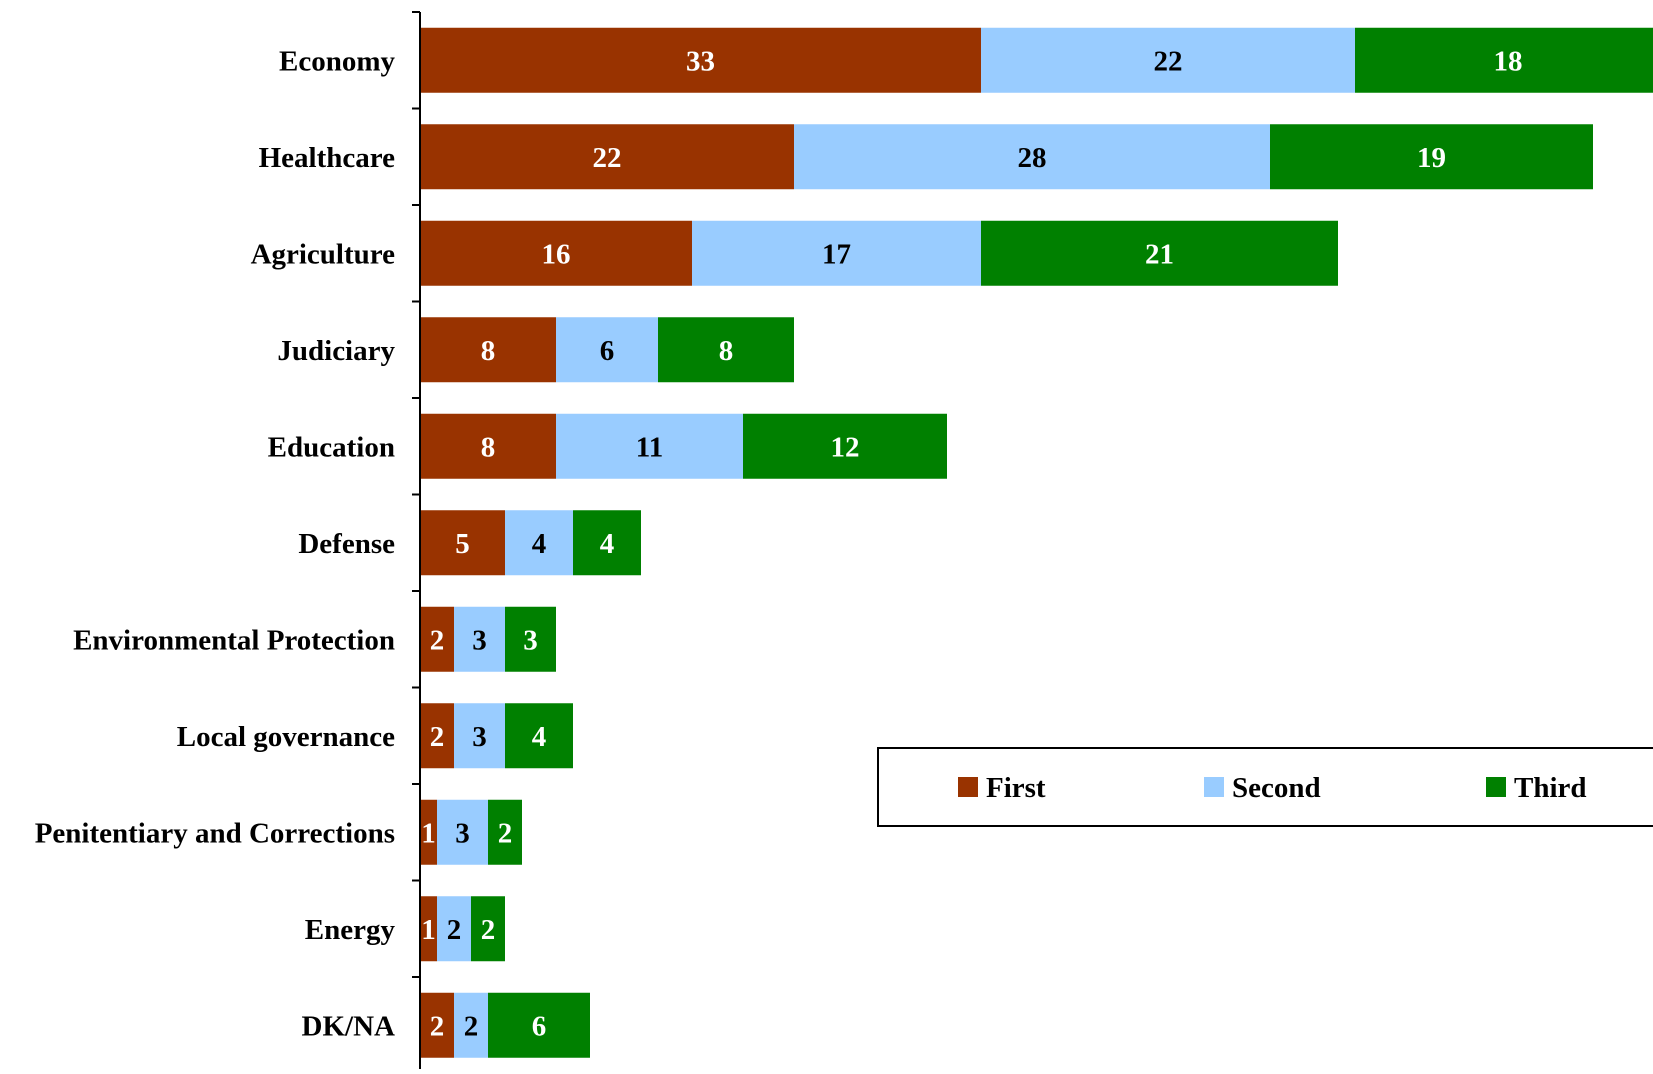 This screenshot has width=1653, height=1074. I want to click on data-label: 5, so click(462, 544).